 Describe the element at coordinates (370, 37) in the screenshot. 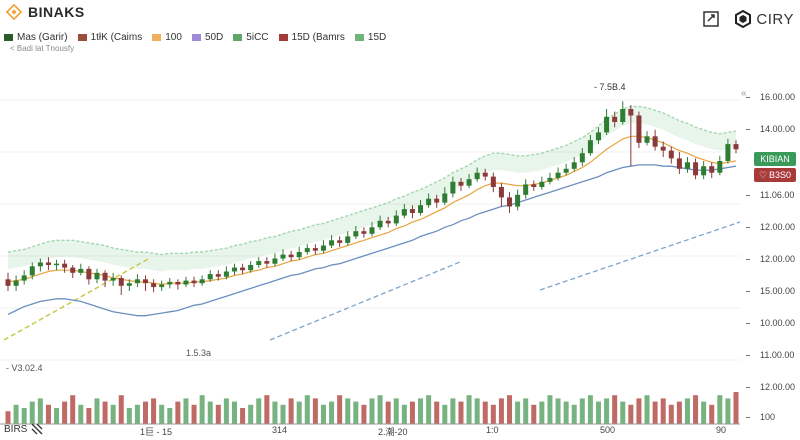

I see `legend-item: 15D` at that location.